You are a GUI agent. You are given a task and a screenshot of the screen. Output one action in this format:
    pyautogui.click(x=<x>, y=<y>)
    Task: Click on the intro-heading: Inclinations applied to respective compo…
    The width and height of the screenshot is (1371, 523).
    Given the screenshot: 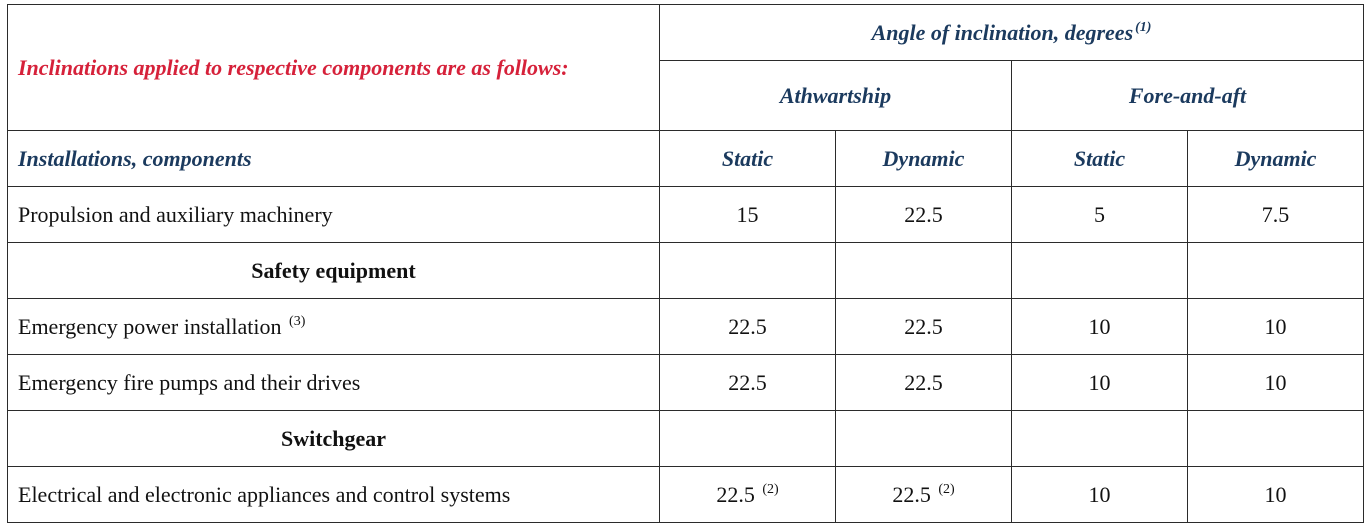 What is the action you would take?
    pyautogui.click(x=333, y=67)
    